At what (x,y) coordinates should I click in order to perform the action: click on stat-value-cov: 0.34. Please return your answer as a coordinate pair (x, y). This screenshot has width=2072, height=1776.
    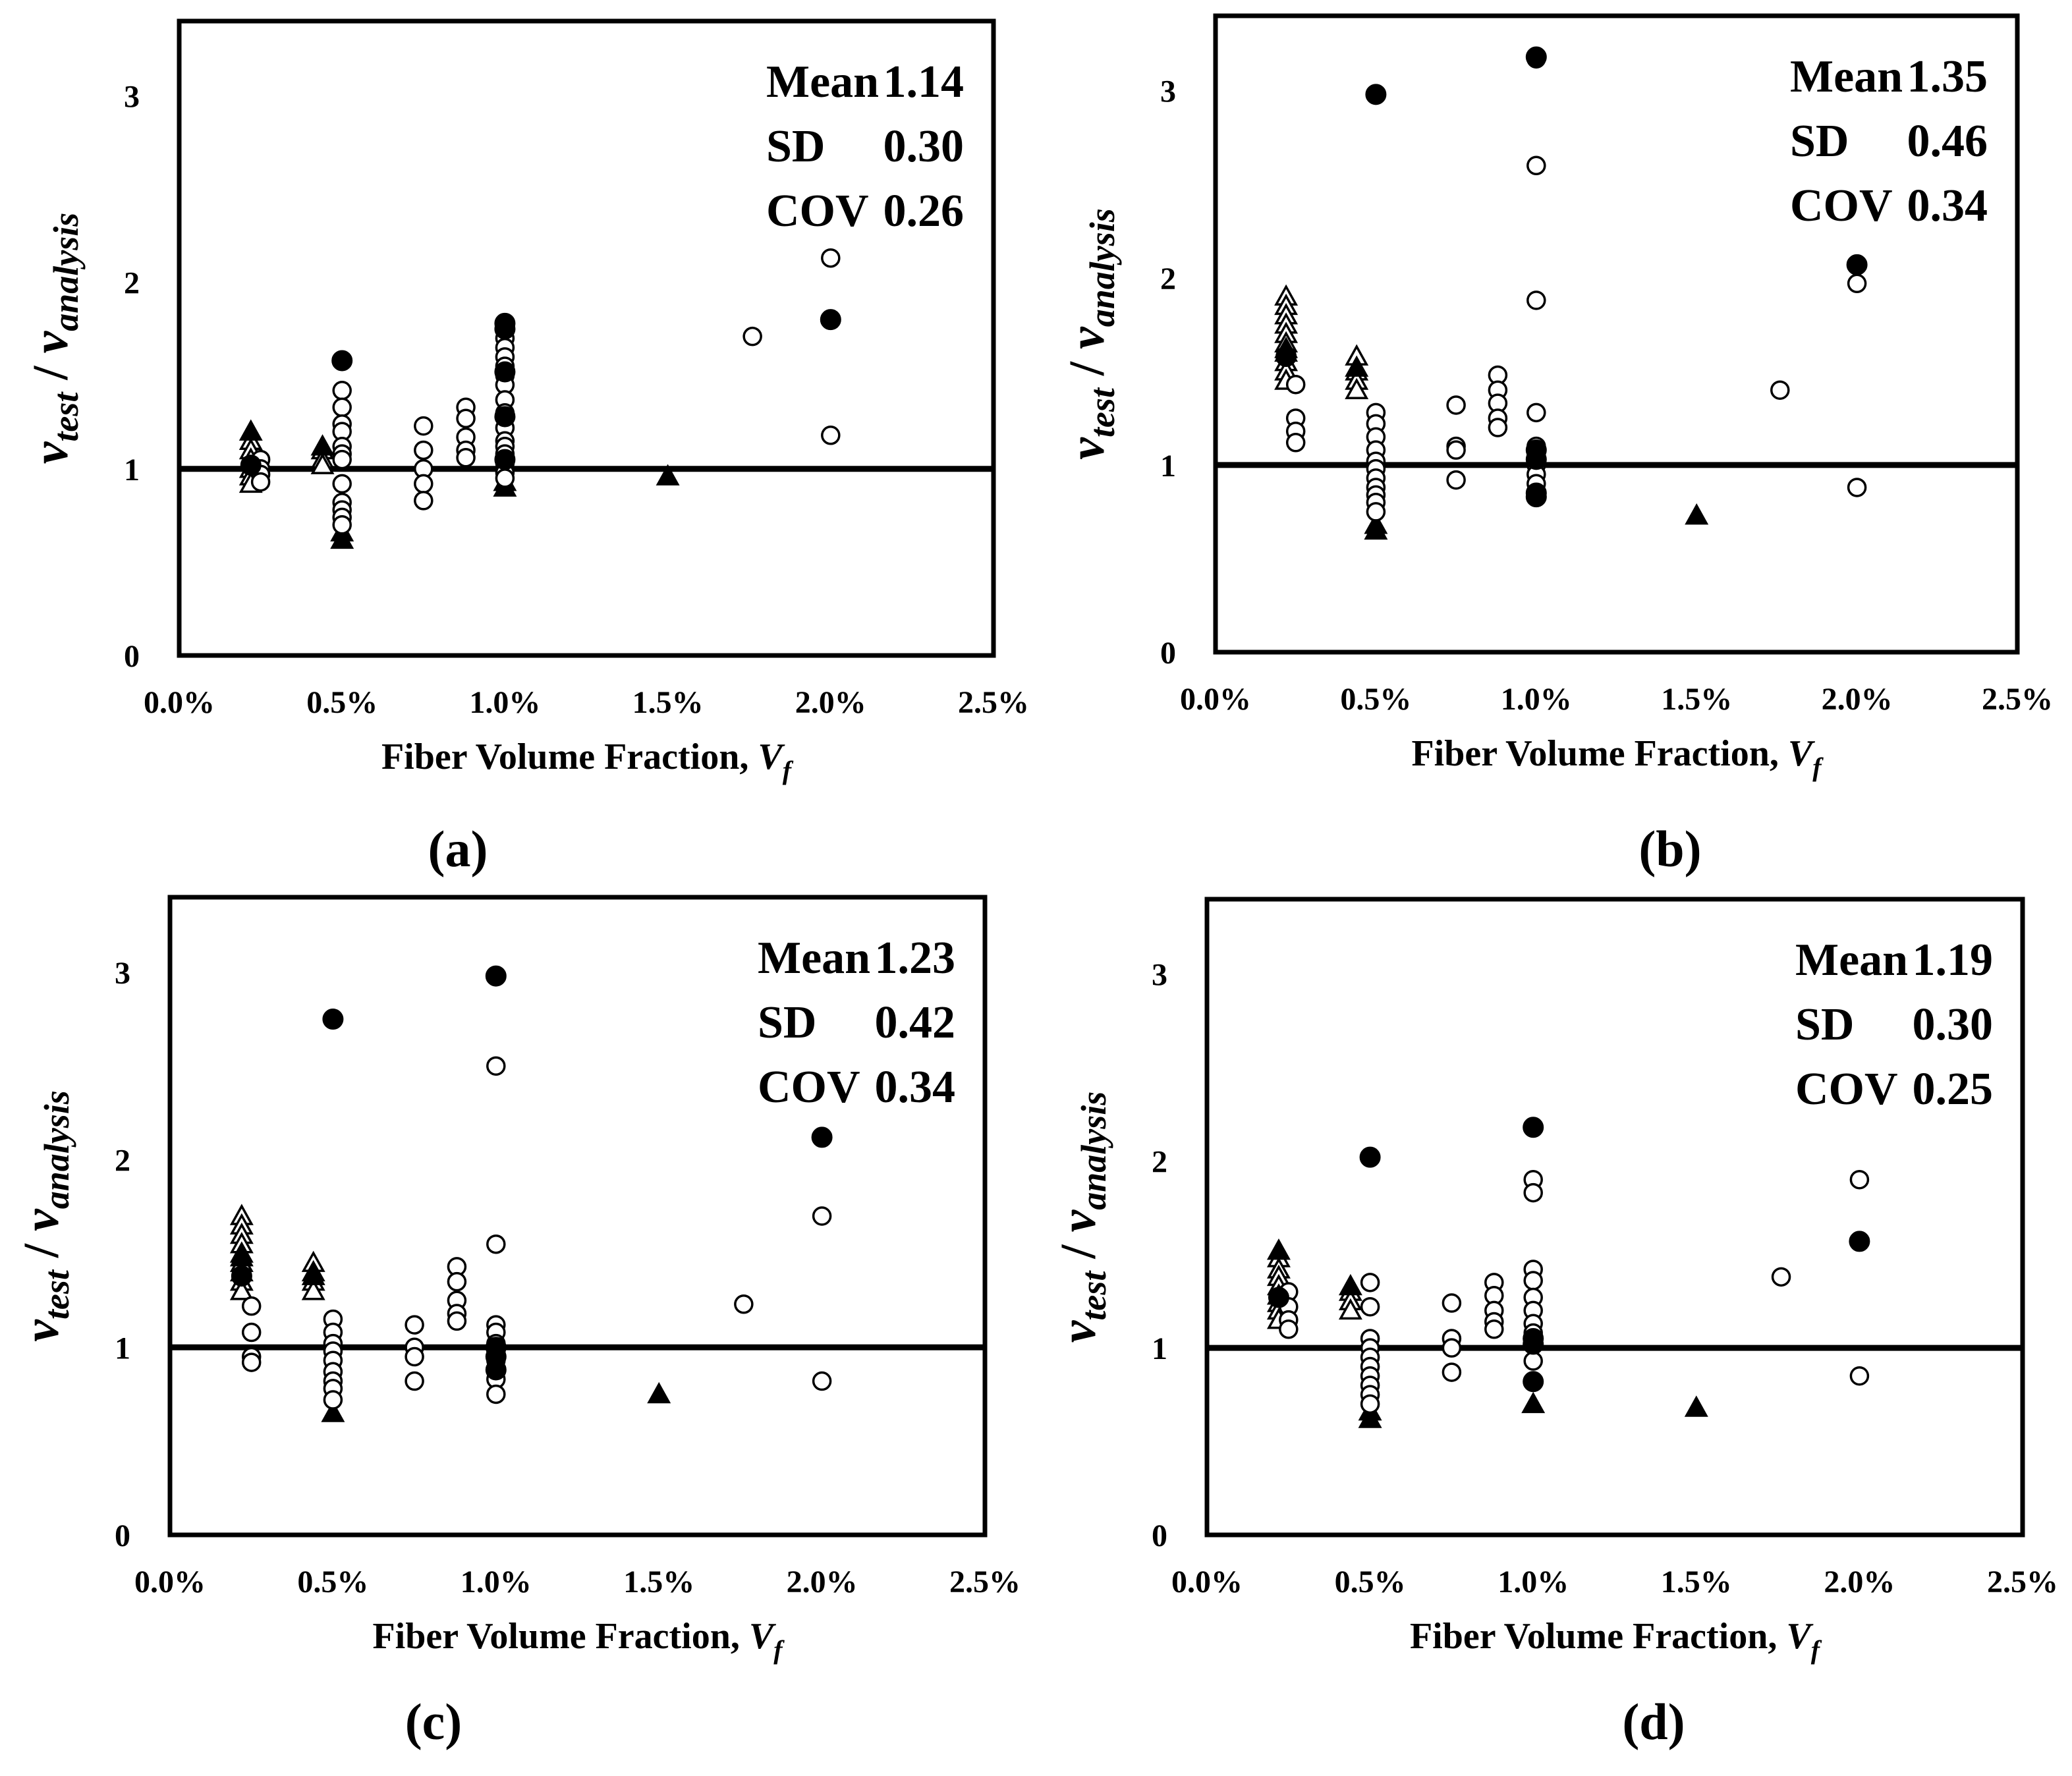
    Looking at the image, I should click on (1947, 205).